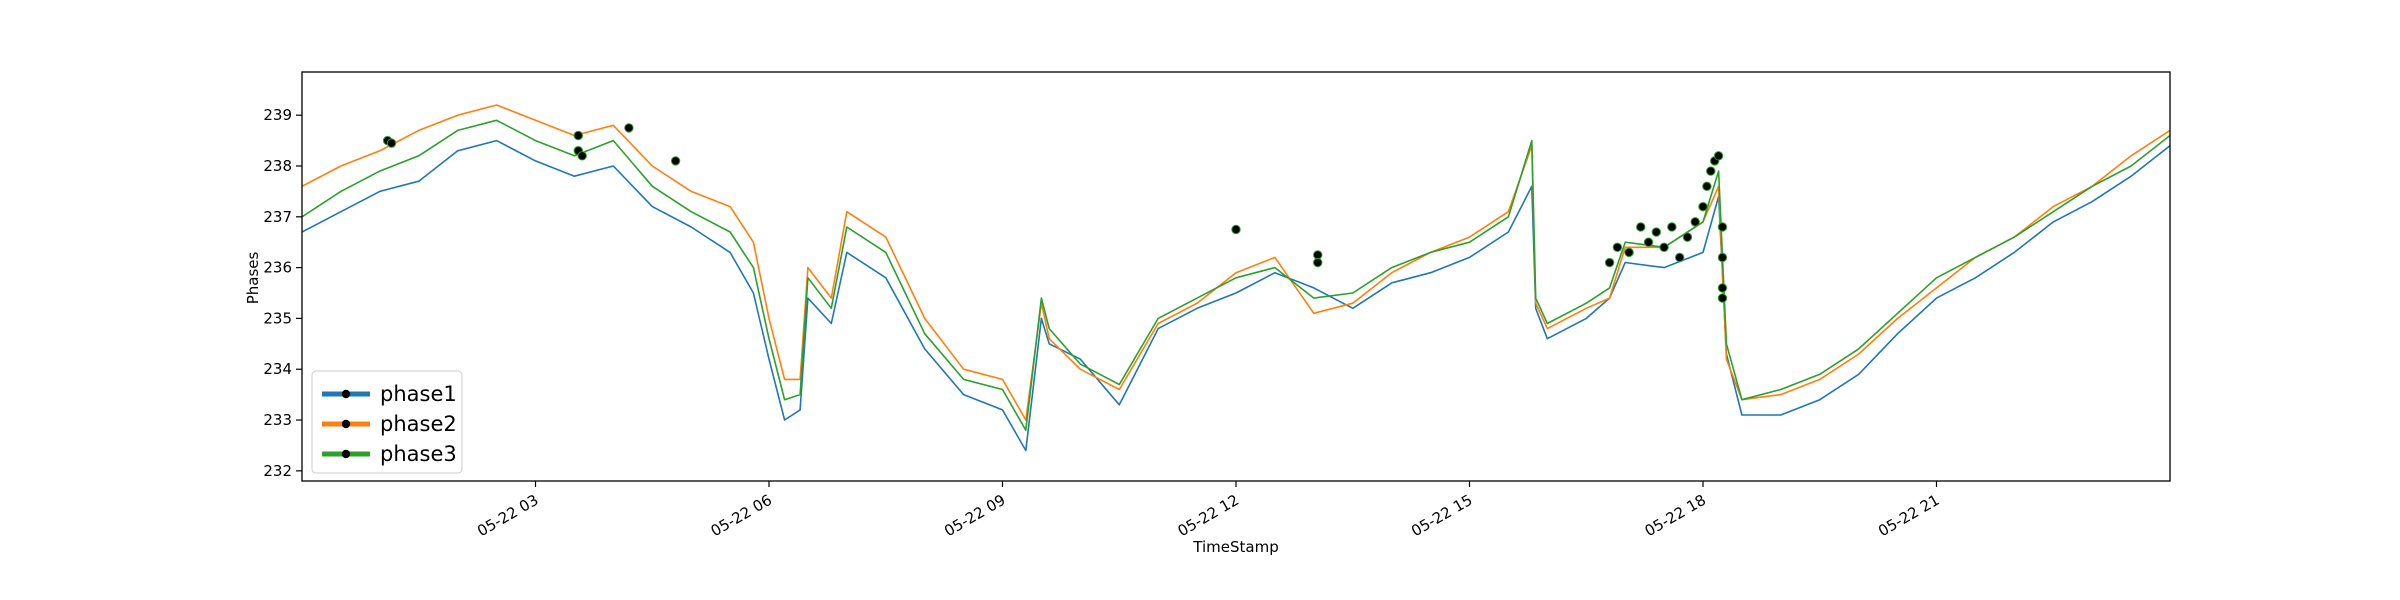 This screenshot has width=2400, height=600. I want to click on y-tick-label: 237, so click(277, 217).